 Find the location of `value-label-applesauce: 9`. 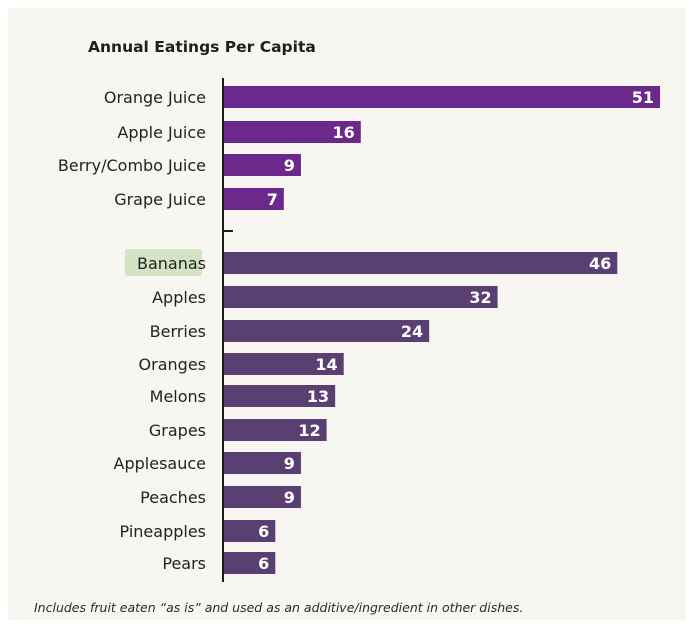

value-label-applesauce: 9 is located at coordinates (289, 463).